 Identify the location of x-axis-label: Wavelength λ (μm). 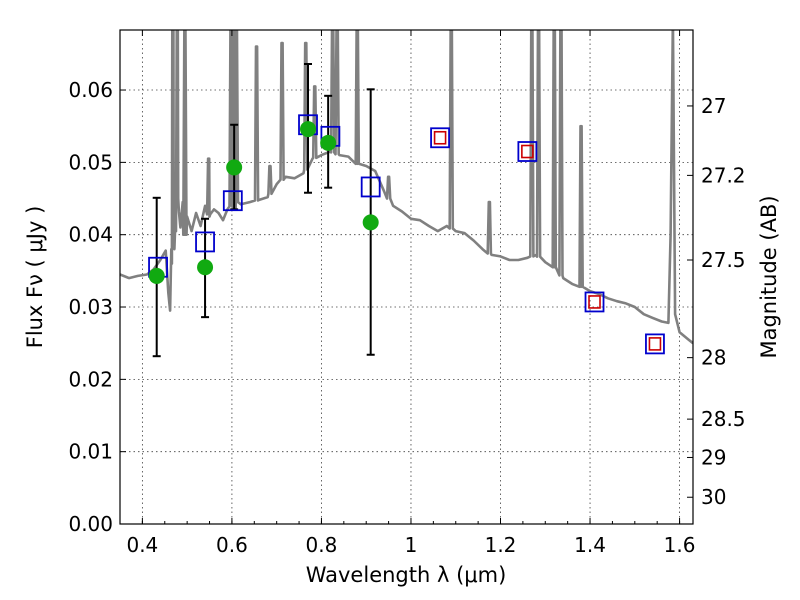
(406, 575).